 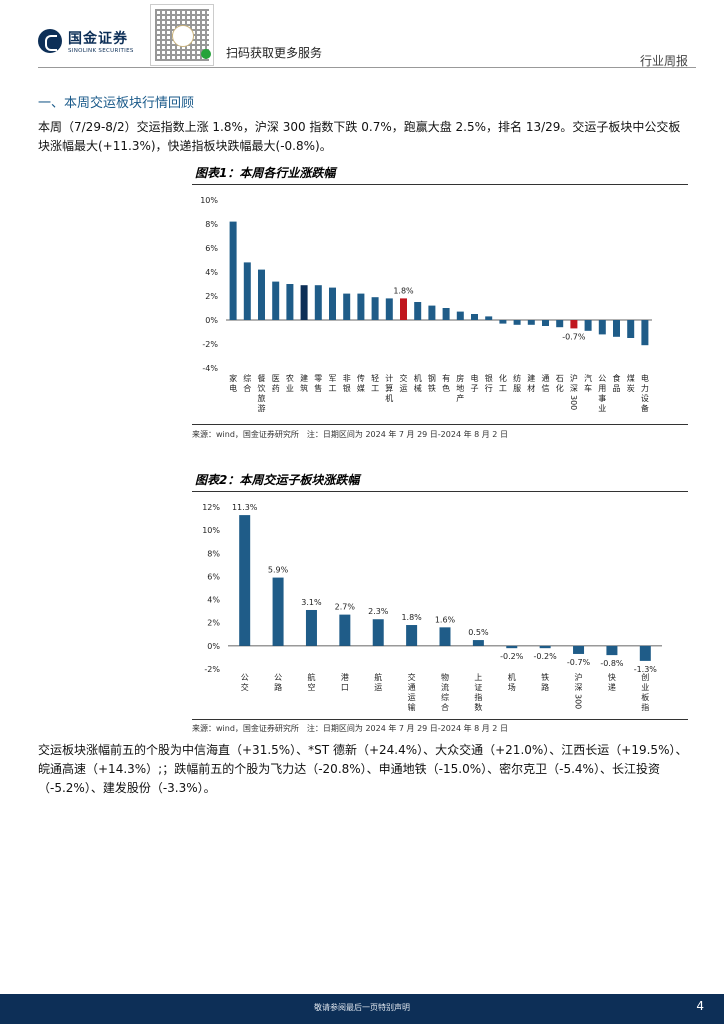 I want to click on bar-非银, so click(x=347, y=306).